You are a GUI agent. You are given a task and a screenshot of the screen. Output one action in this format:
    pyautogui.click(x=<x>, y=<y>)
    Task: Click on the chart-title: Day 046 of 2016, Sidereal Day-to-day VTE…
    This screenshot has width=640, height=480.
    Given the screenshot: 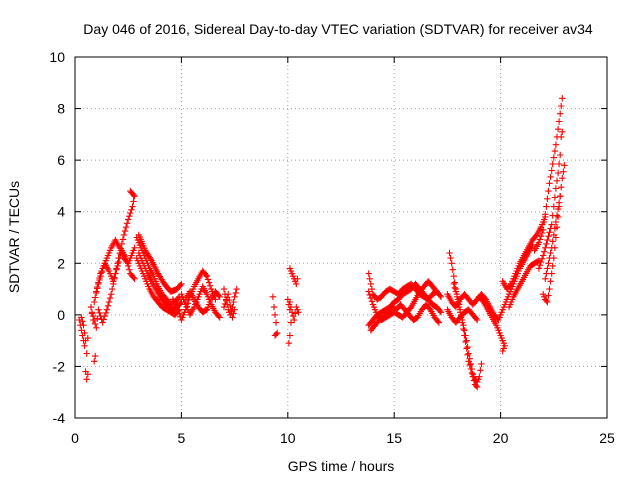 What is the action you would take?
    pyautogui.click(x=338, y=29)
    